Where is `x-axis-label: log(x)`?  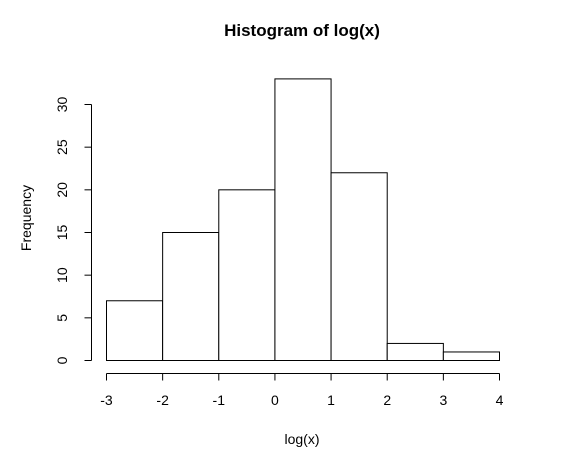
x-axis-label: log(x) is located at coordinates (301, 439).